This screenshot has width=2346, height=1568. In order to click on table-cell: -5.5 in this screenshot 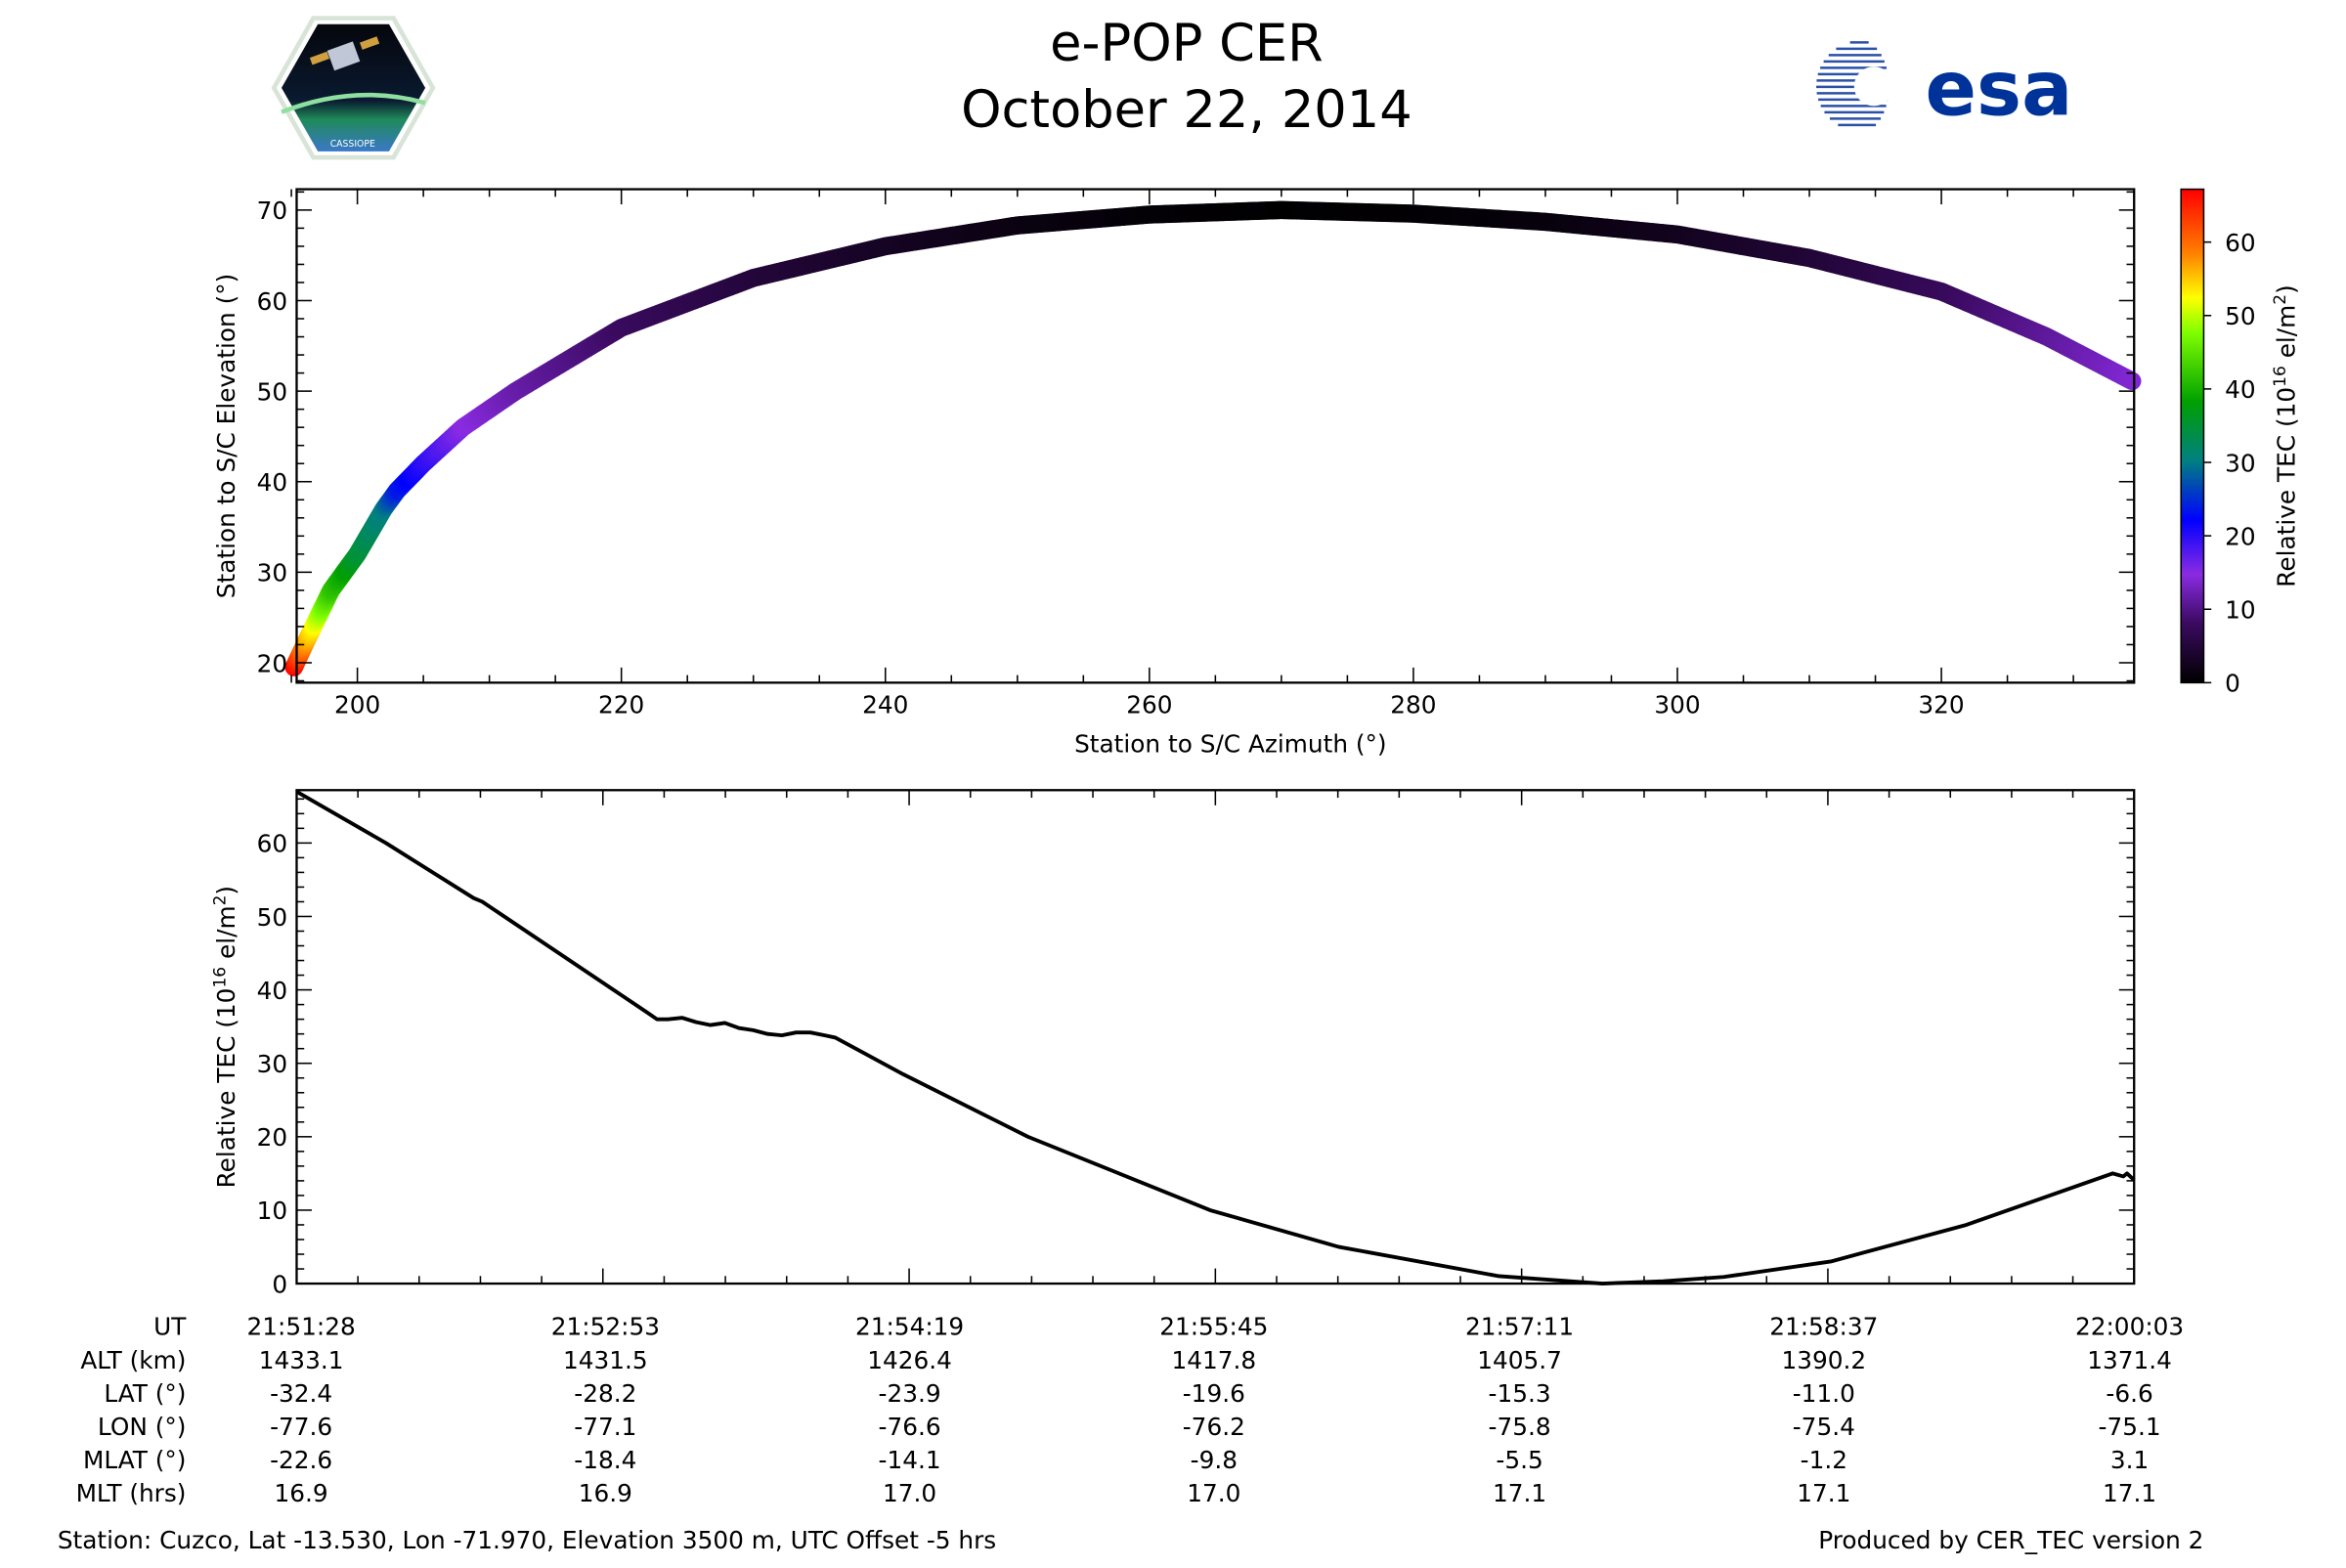, I will do `click(1519, 1460)`.